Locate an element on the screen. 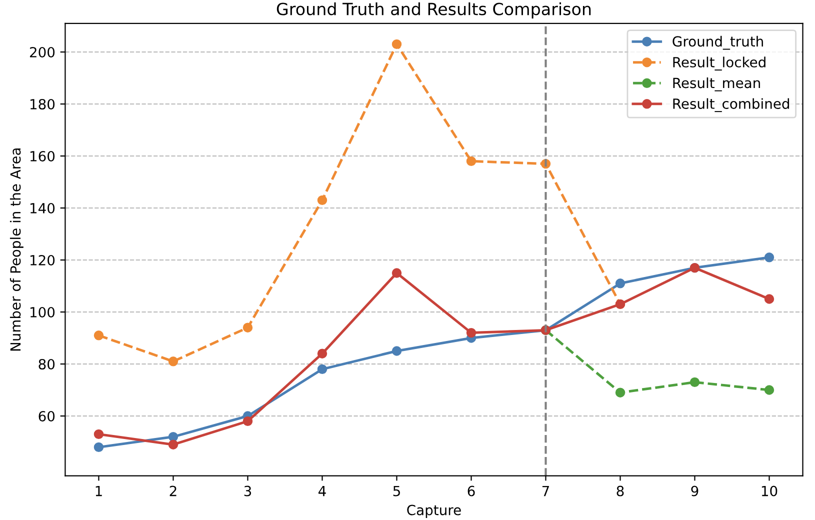 The height and width of the screenshot is (520, 815). legend-label: Result_combined is located at coordinates (731, 105).